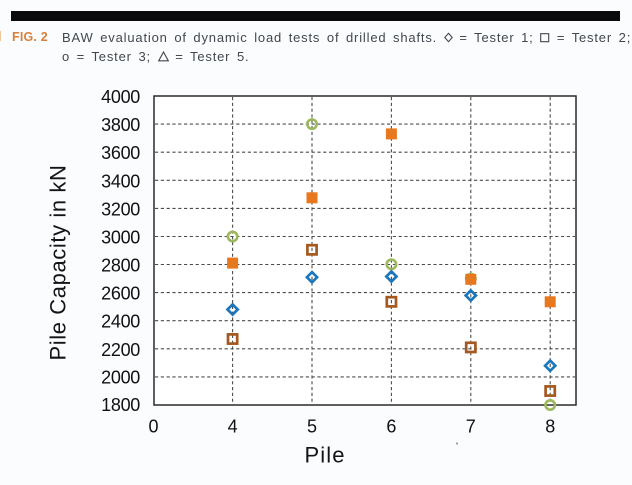 The height and width of the screenshot is (485, 632). Describe the element at coordinates (324, 455) in the screenshot. I see `svg-text: Pile` at that location.